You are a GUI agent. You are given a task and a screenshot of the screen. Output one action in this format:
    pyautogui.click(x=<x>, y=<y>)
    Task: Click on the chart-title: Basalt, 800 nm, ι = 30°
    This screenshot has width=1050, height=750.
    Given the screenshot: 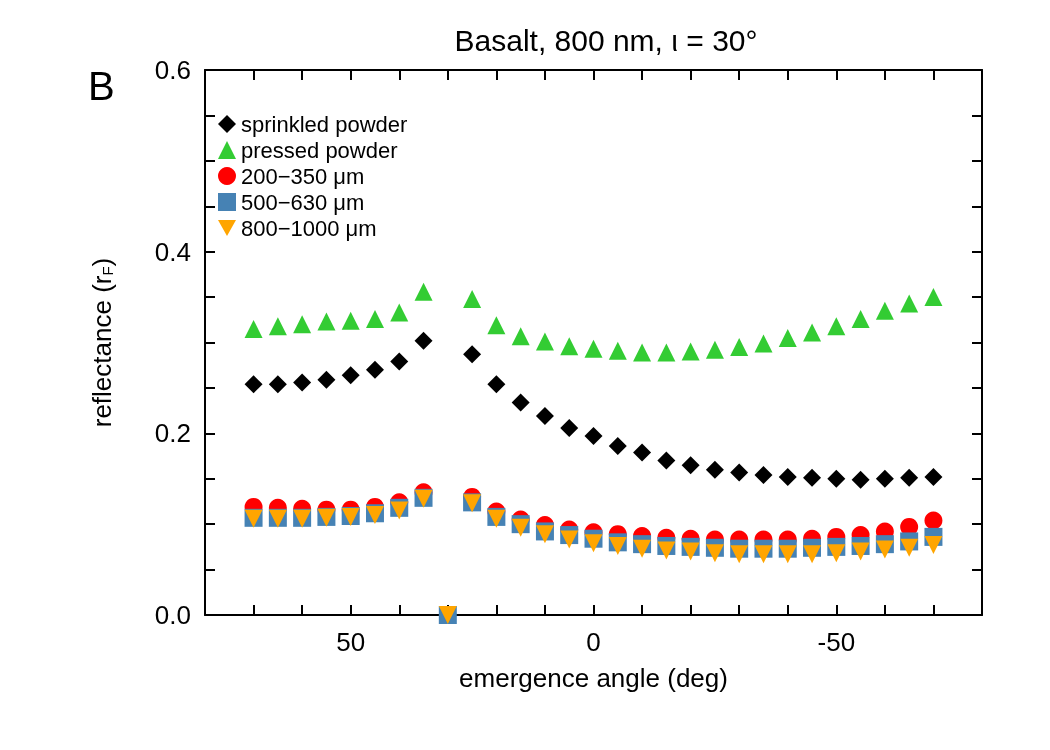 What is the action you would take?
    pyautogui.click(x=606, y=40)
    